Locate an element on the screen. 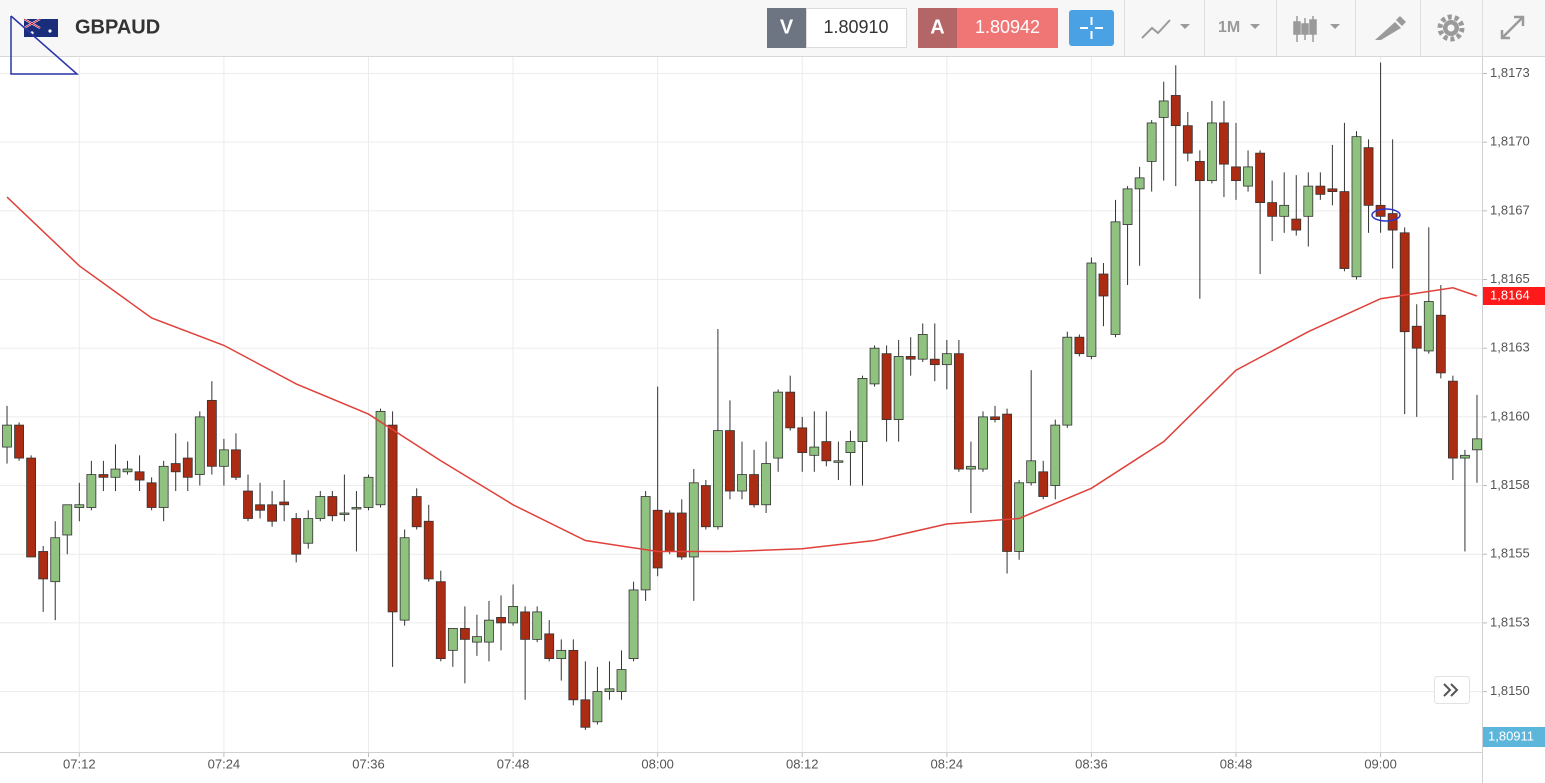 This screenshot has width=1545, height=783. buy-button is located at coordinates (937, 28).